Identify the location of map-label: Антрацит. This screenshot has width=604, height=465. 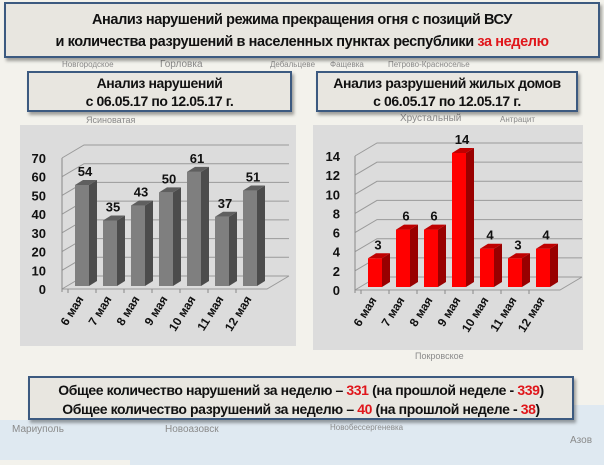
(518, 119).